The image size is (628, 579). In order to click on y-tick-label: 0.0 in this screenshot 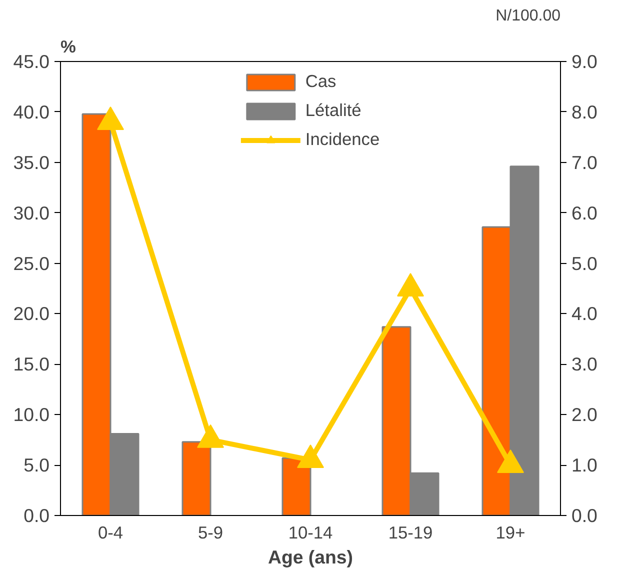, I will do `click(37, 515)`.